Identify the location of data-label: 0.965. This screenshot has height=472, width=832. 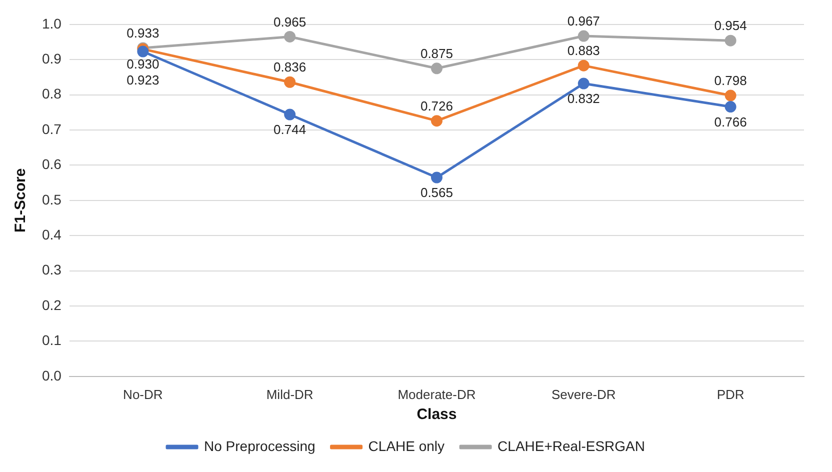
(290, 22).